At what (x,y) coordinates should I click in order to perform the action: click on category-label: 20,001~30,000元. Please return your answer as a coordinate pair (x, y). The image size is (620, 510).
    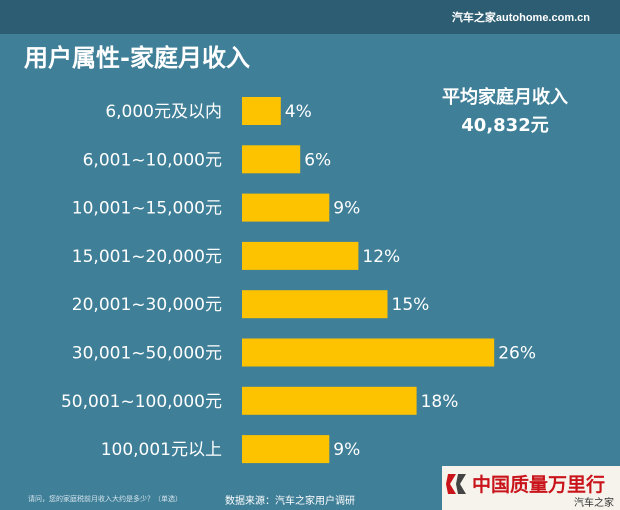
    Looking at the image, I should click on (147, 305).